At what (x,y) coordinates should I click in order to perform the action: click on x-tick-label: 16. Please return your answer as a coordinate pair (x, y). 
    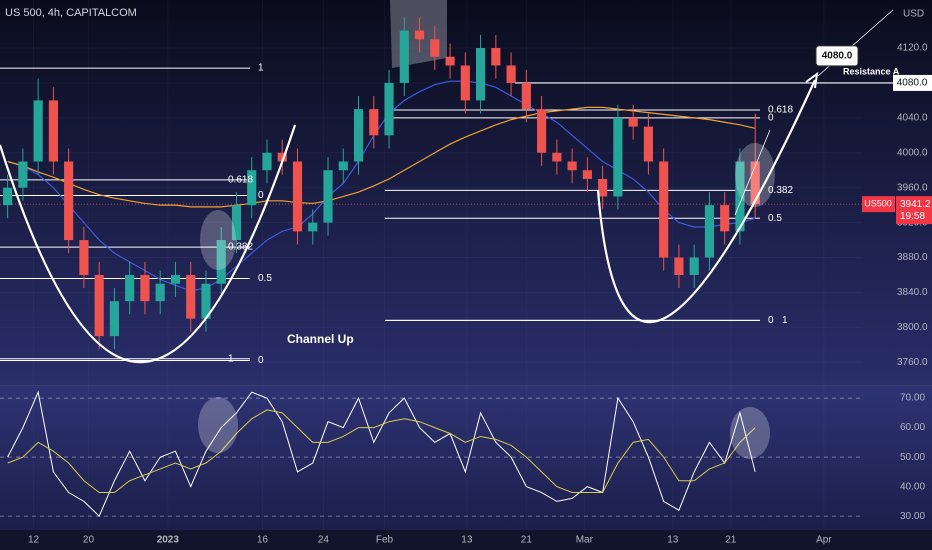
    Looking at the image, I should click on (263, 540).